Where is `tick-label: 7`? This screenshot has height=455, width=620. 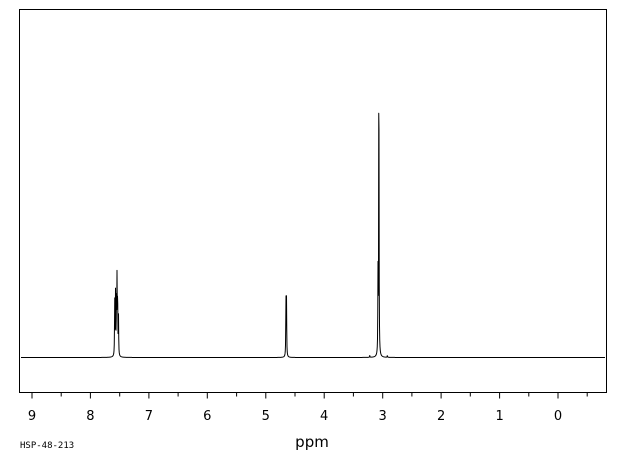
tick-label: 7 is located at coordinates (149, 416).